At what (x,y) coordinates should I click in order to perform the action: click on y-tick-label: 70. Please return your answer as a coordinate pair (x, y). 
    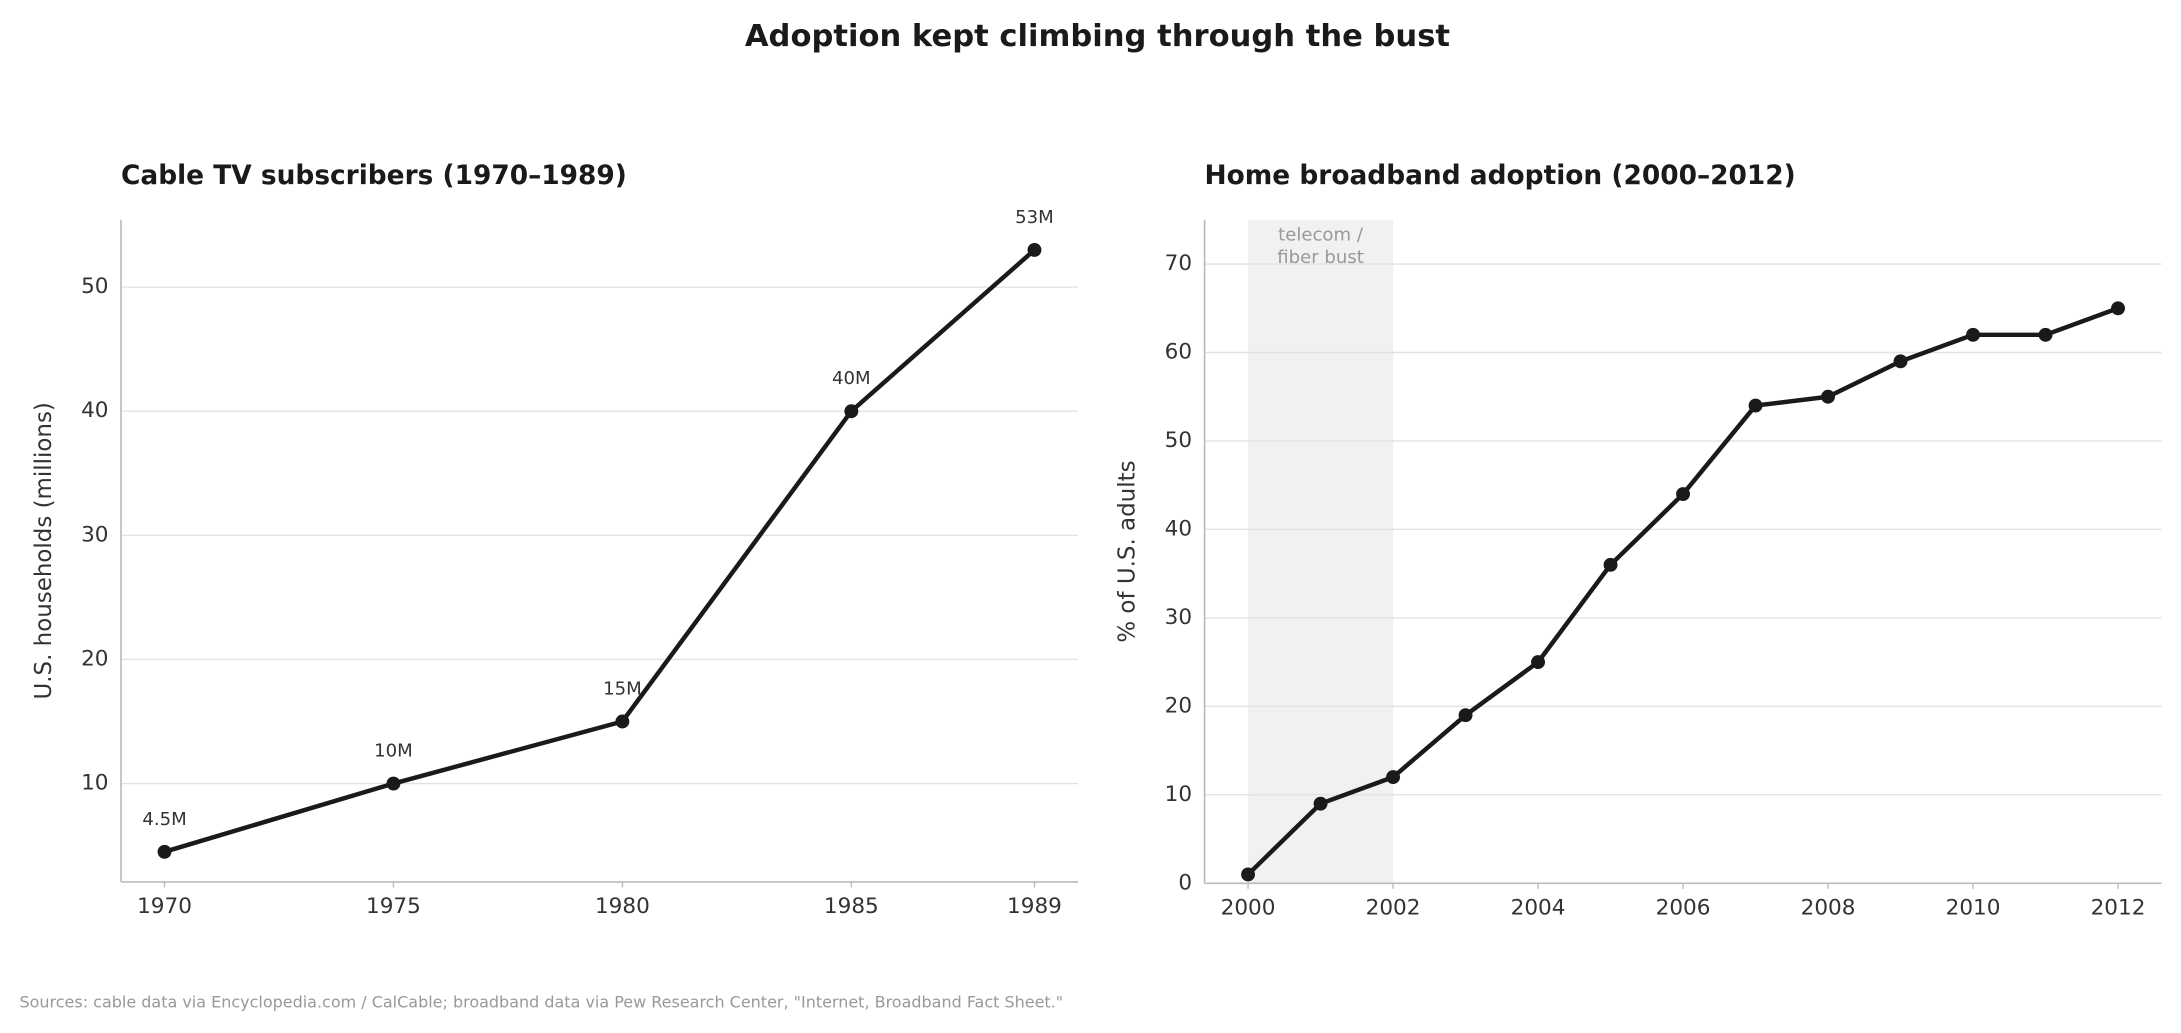
    Looking at the image, I should click on (1178, 263).